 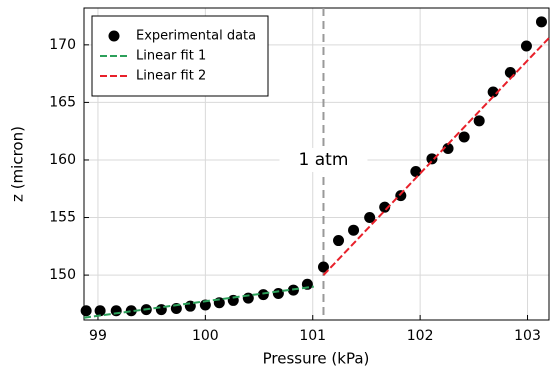 I want to click on x-tick-label: 101, so click(x=312, y=336).